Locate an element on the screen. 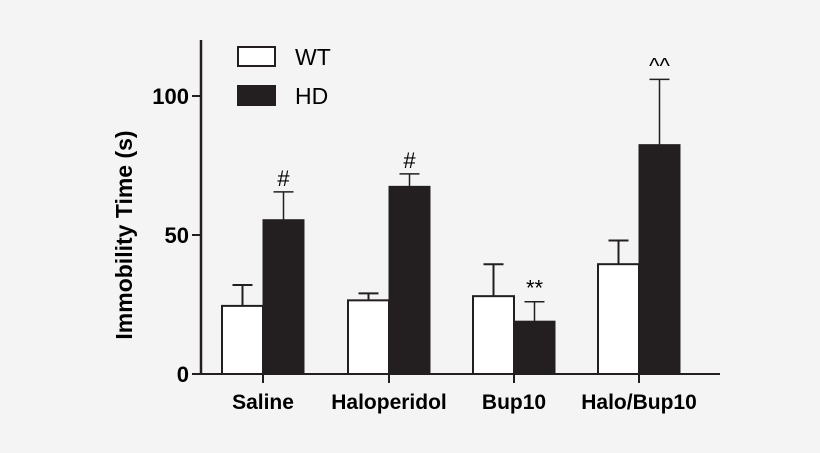  legend-label-hd: HD is located at coordinates (311, 96).